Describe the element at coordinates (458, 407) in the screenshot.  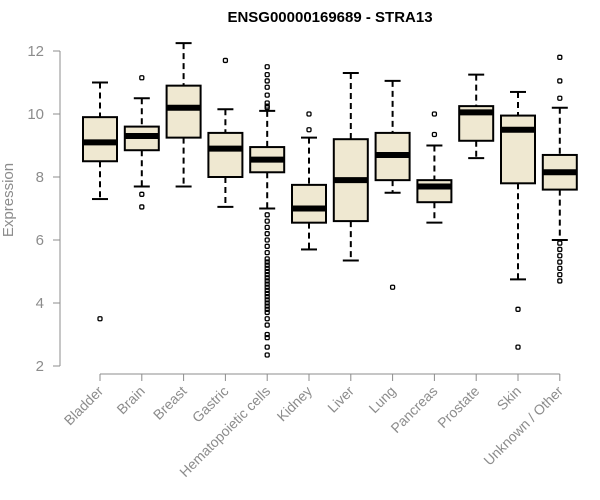
I see `x-tick-label: Prostate` at that location.